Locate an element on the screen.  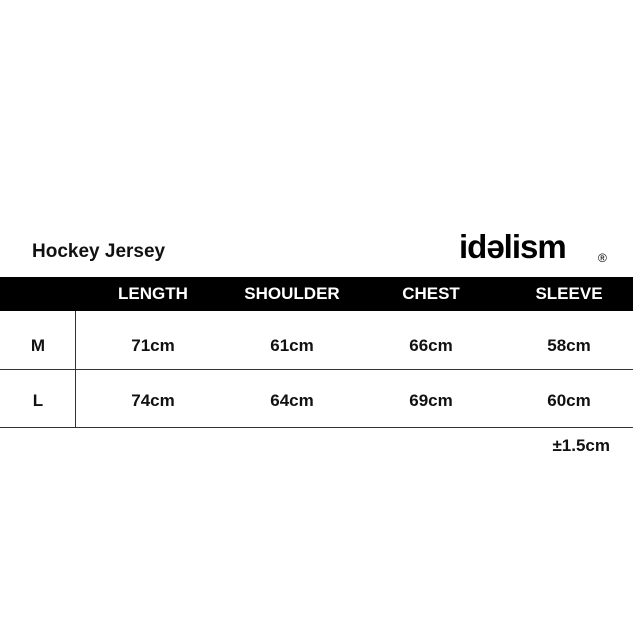
tolerance-note: ±1.5cm is located at coordinates (581, 445).